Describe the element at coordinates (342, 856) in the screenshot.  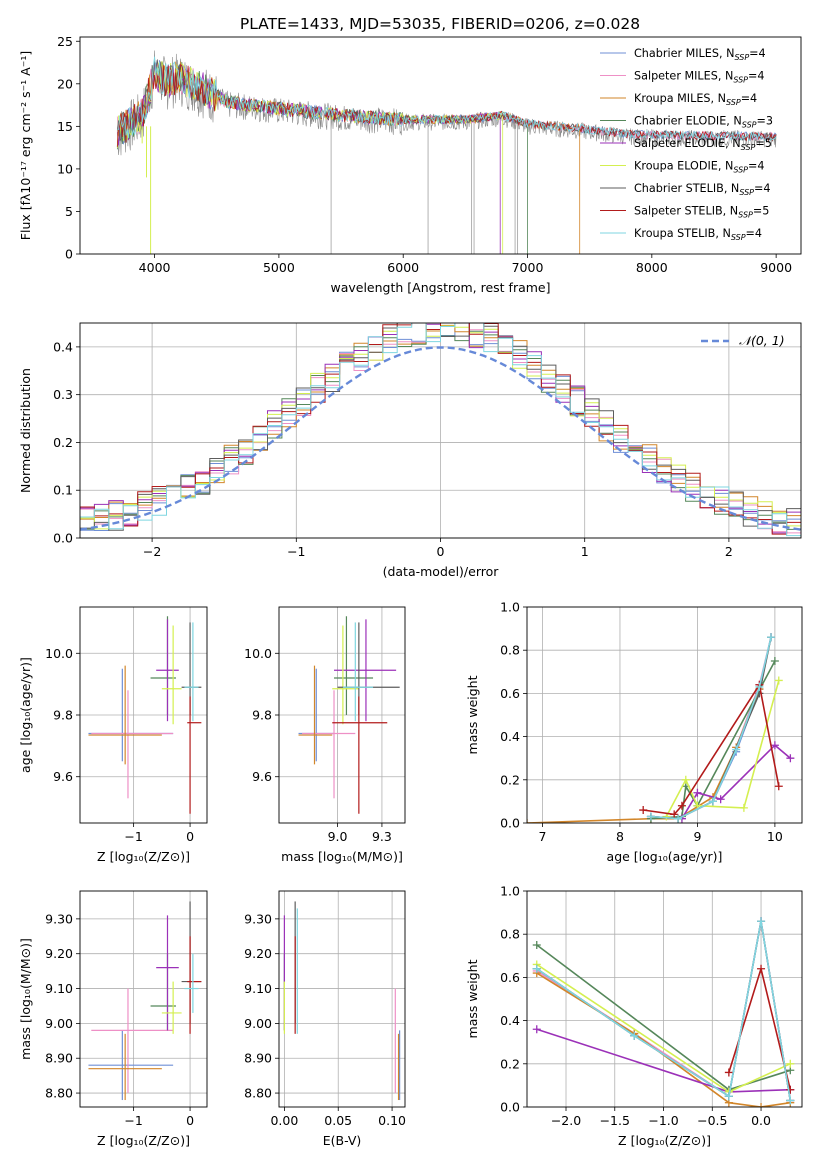
I see `x-axis-label: mass [log₁₀(M/M⊙)]` at that location.